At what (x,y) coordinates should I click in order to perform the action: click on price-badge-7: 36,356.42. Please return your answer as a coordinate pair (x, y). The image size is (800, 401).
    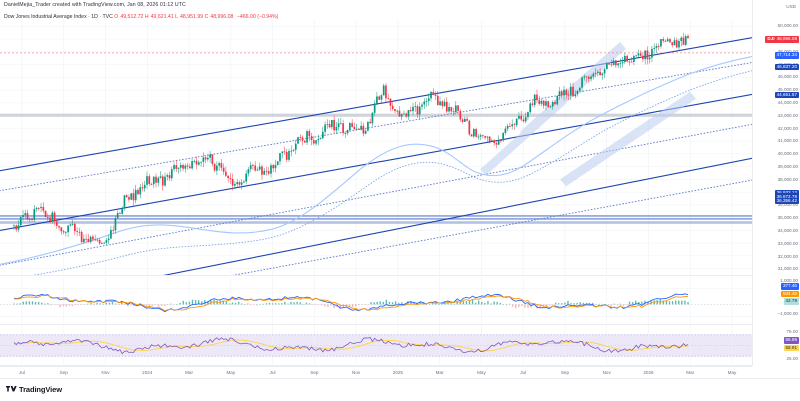
    Looking at the image, I should click on (786, 201).